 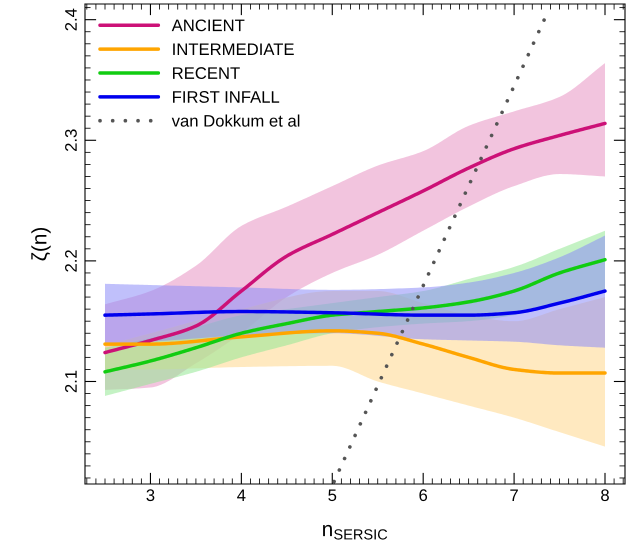 I want to click on x-tick-label: 3, so click(x=150, y=495).